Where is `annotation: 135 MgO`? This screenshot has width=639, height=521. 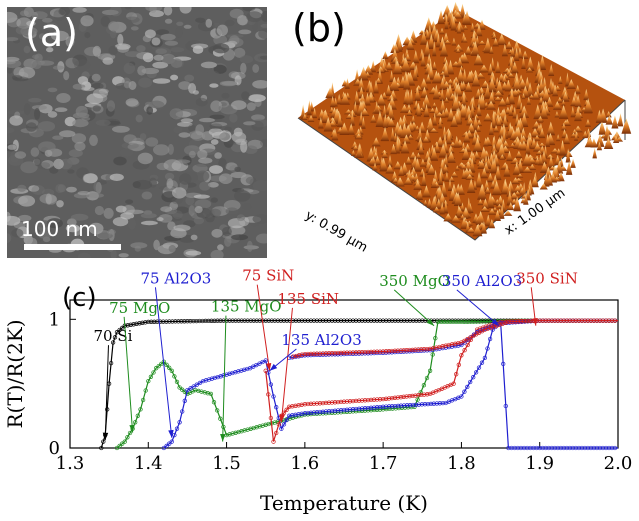 annotation: 135 MgO is located at coordinates (246, 370).